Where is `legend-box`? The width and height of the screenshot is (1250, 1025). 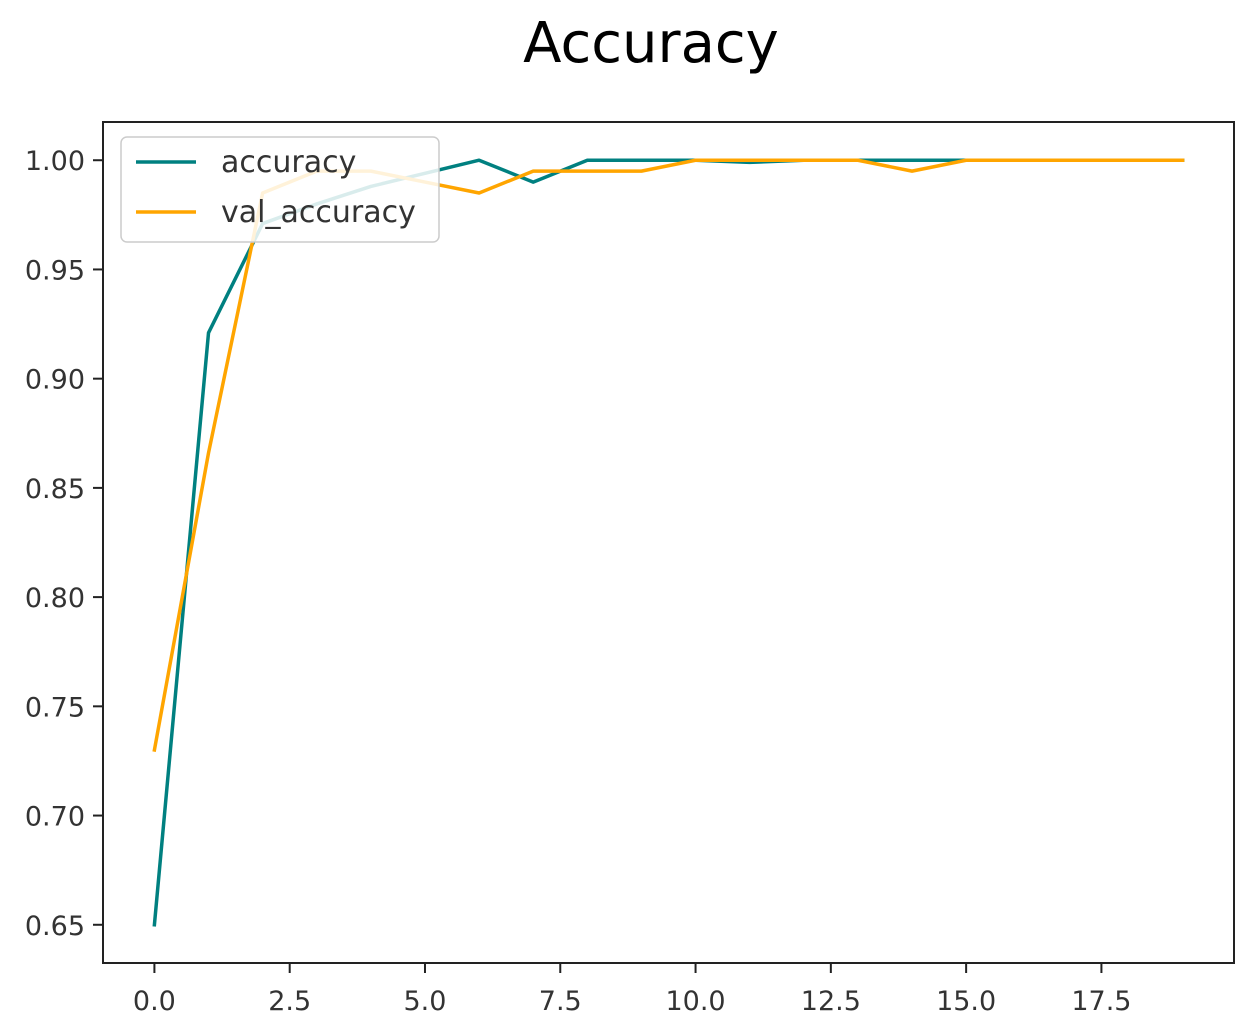
legend-box is located at coordinates (280, 189).